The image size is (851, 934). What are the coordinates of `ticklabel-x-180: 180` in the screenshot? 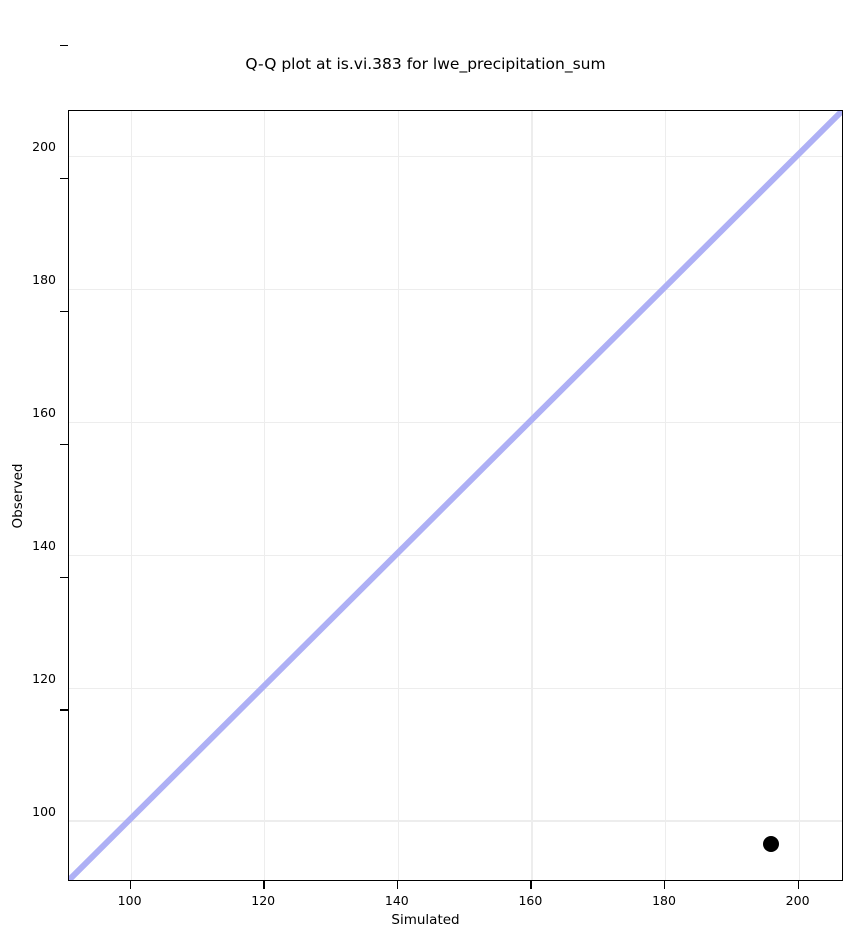 It's located at (664, 900).